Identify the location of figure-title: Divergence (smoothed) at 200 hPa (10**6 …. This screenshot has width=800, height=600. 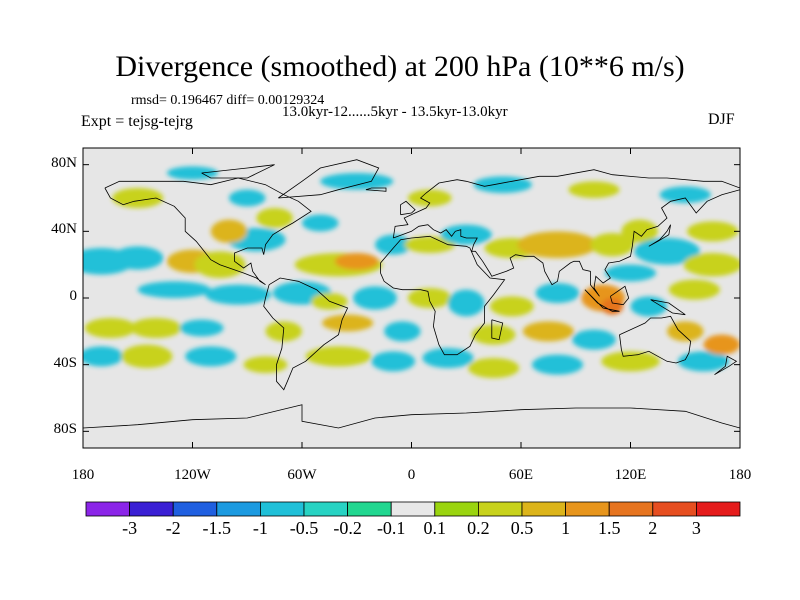
(400, 66).